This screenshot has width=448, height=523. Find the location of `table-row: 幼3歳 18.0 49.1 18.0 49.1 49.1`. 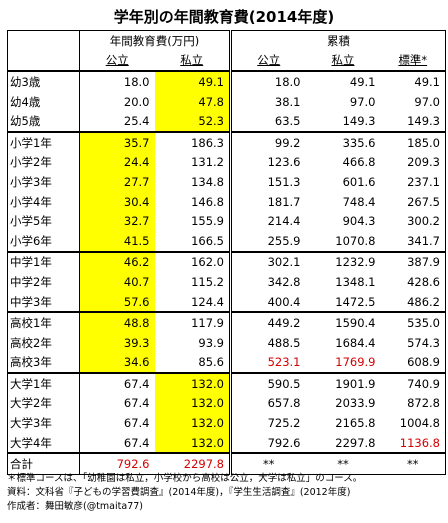

table-row: 幼3歳 18.0 49.1 18.0 49.1 49.1 is located at coordinates (226, 81).